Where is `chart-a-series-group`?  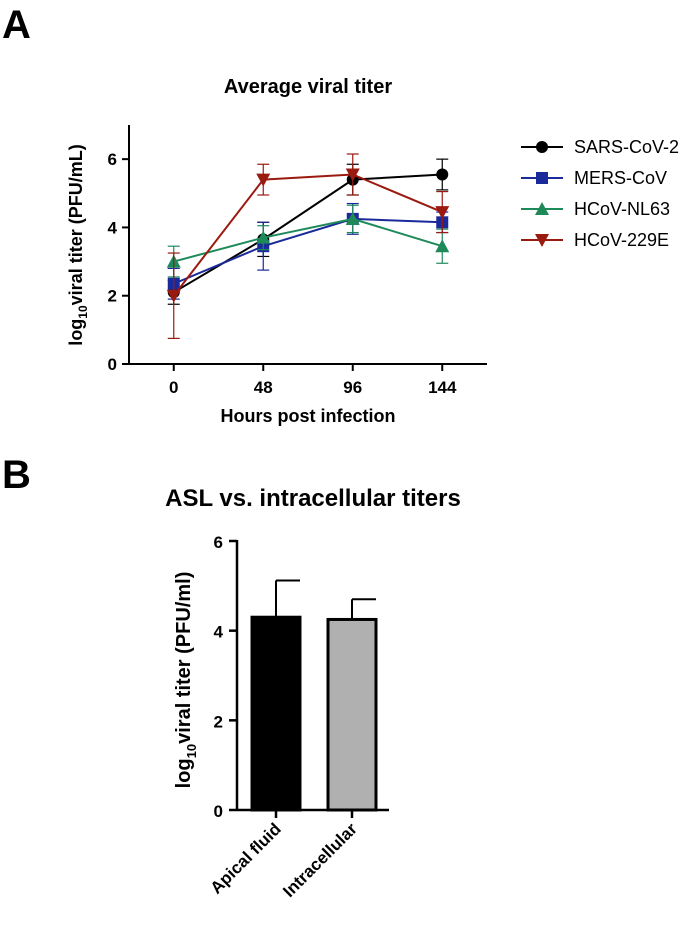
chart-a-series-group is located at coordinates (308, 246).